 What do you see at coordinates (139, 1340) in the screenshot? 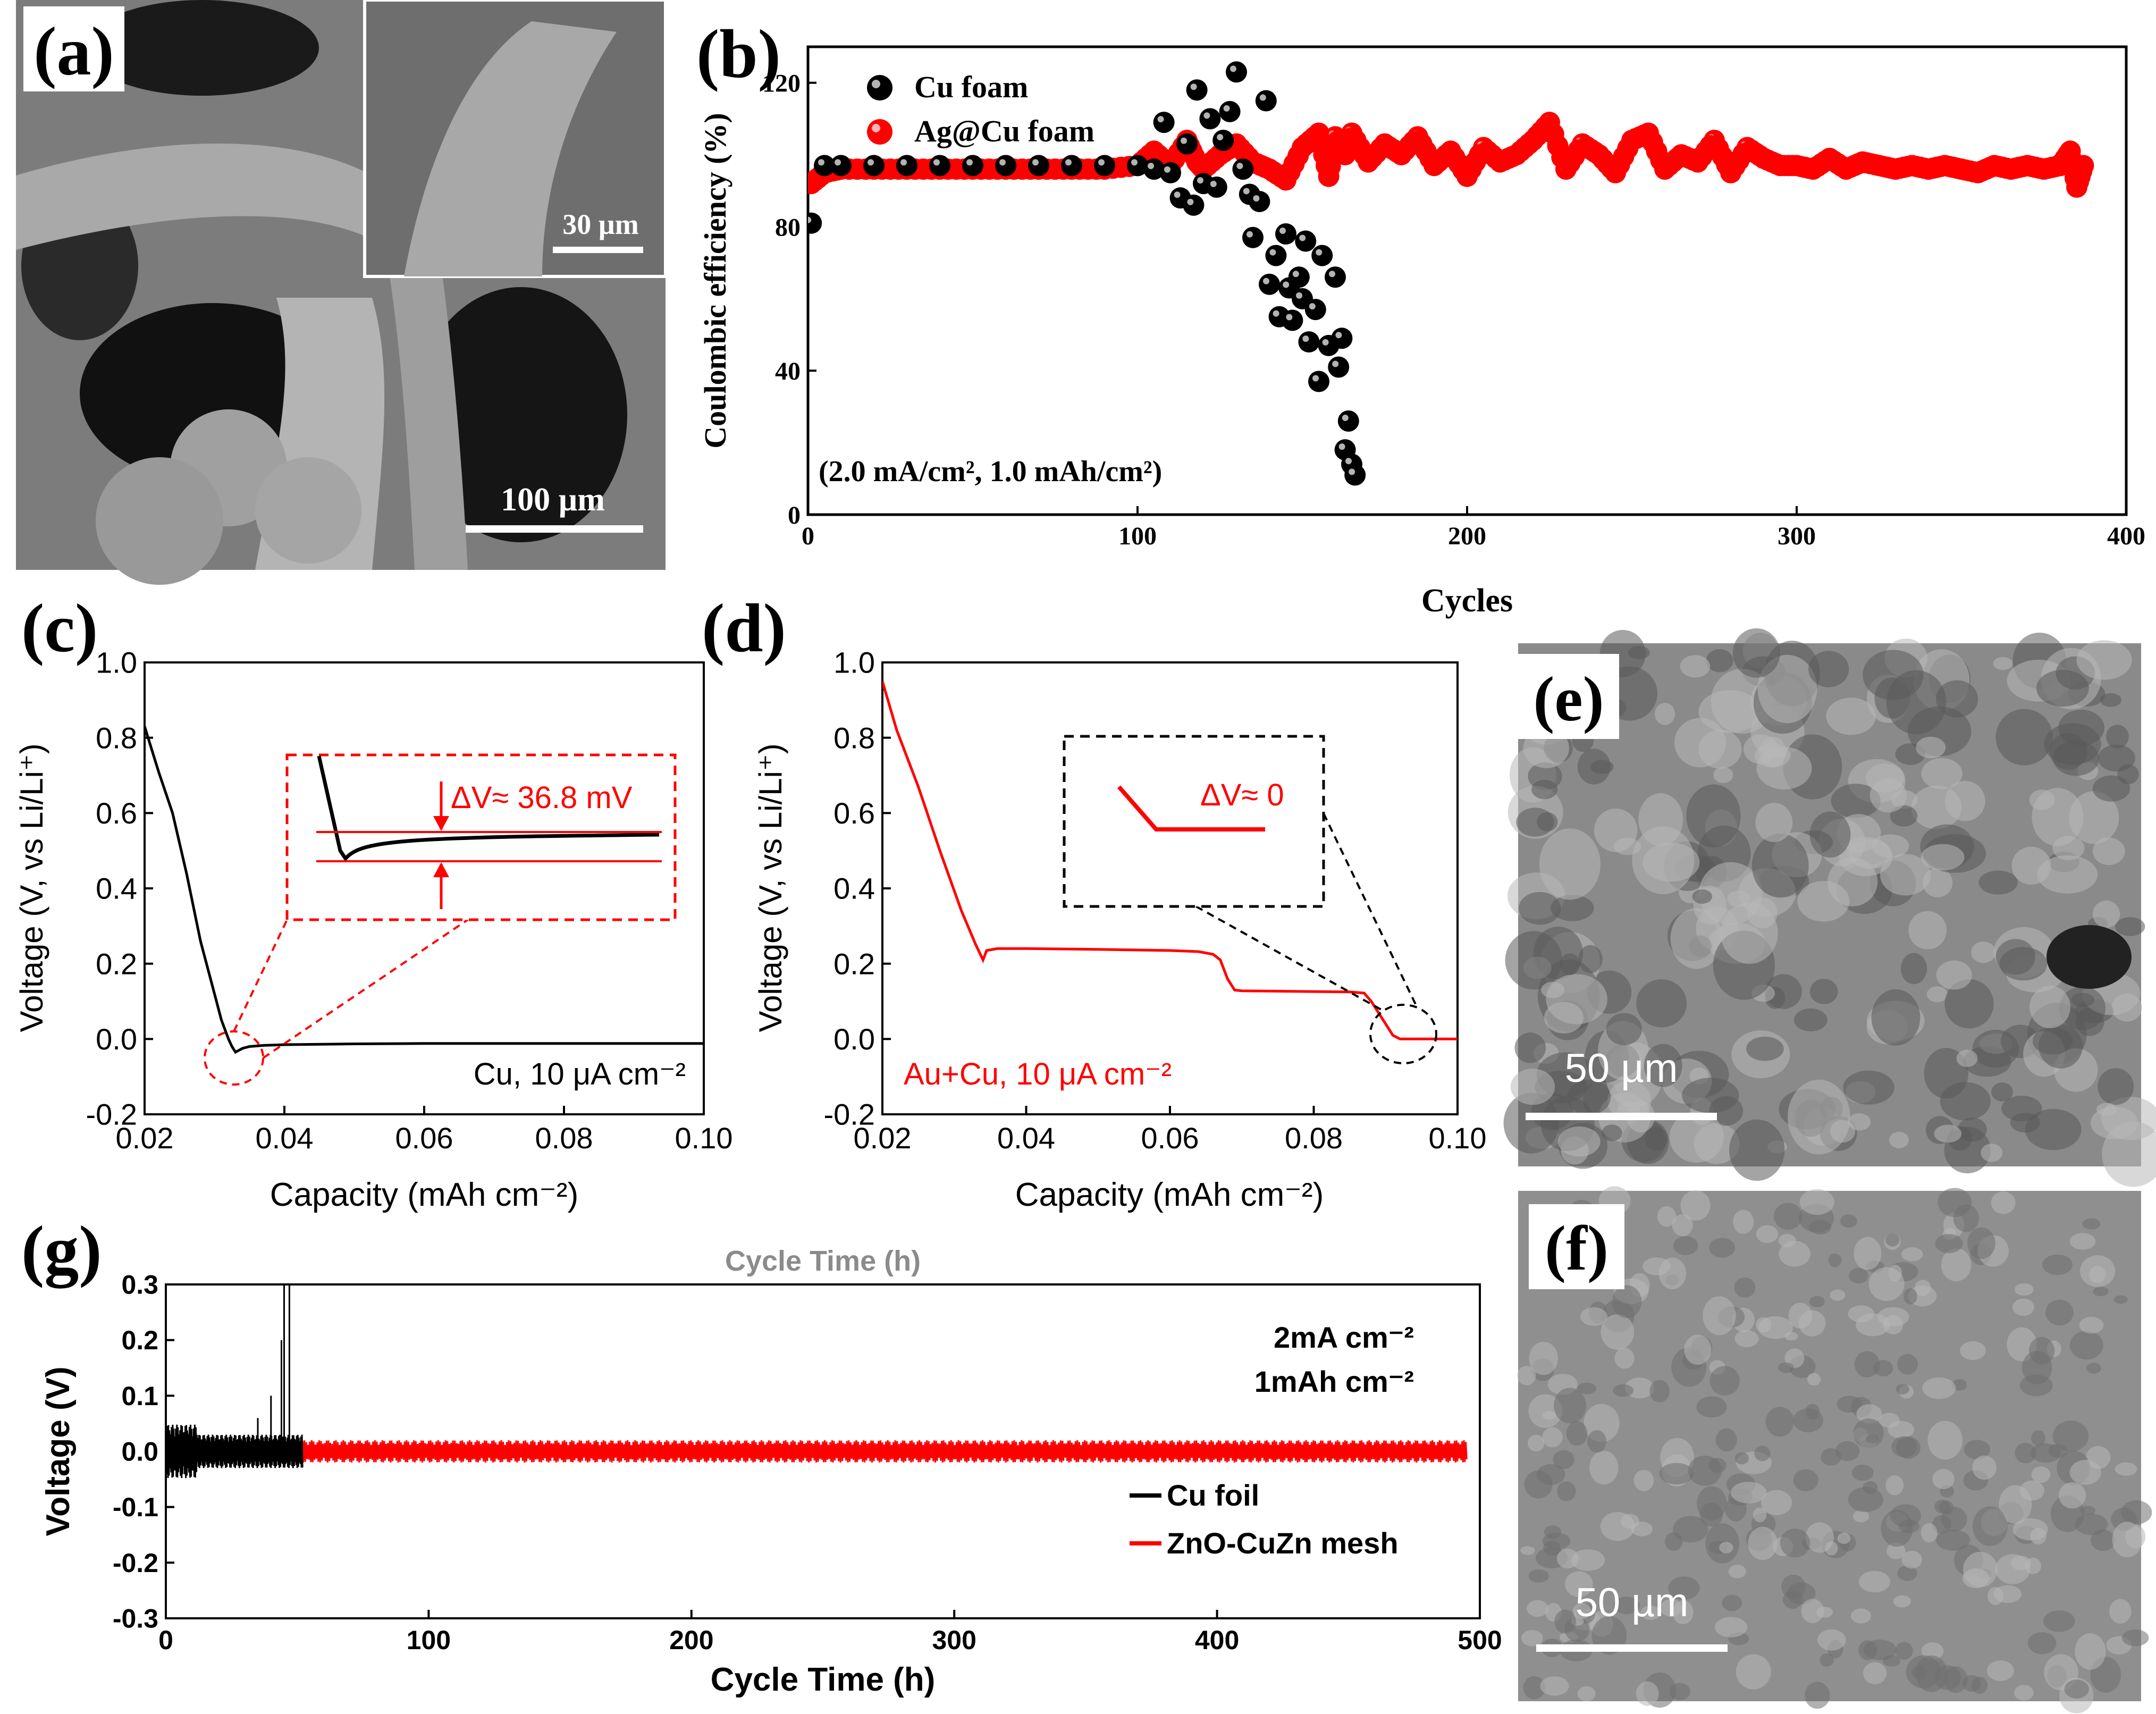
I see `y-tick-label: 0.2` at bounding box center [139, 1340].